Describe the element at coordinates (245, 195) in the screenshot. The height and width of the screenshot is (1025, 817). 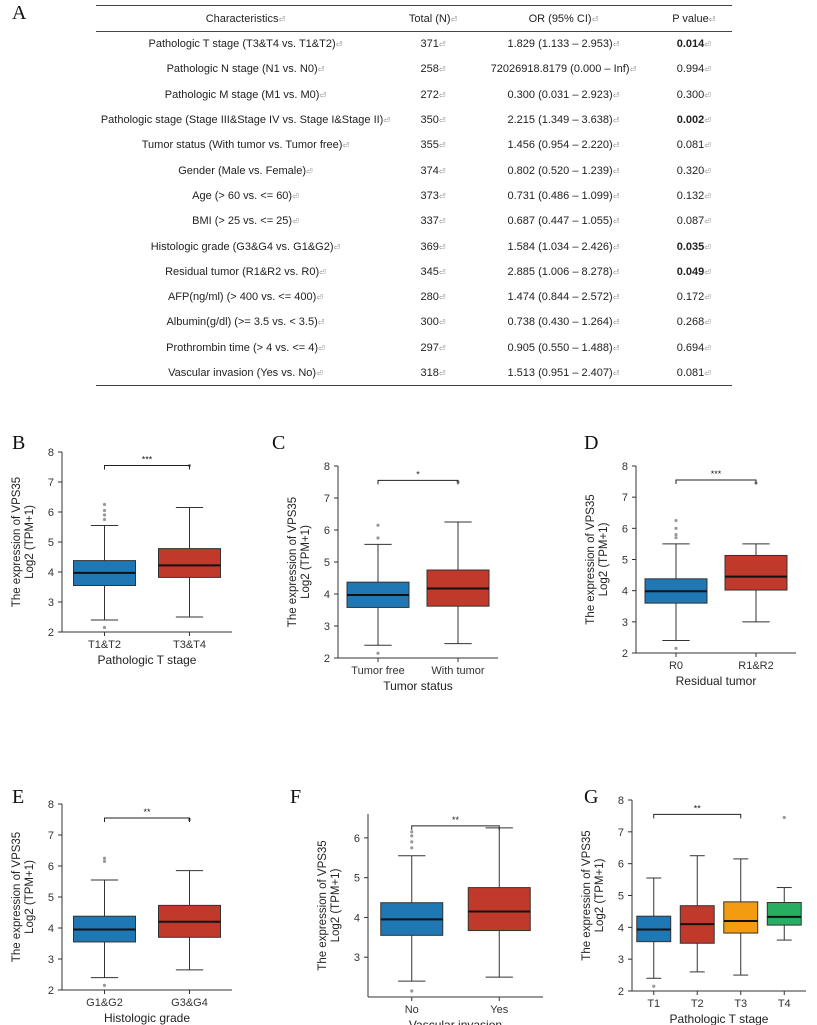
I see `cell-characteristic: Age (> 60 vs. <= 60)⏎` at that location.